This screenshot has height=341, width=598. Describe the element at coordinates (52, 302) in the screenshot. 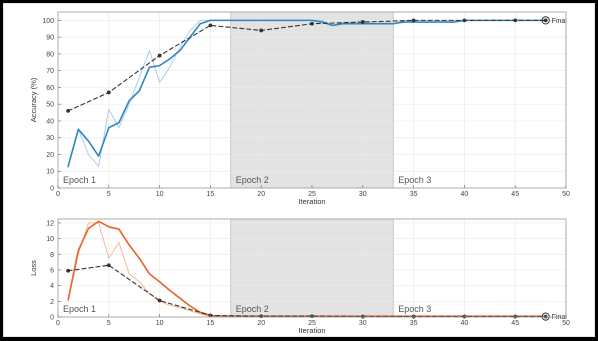

I see `loss-y-tick-label-1: 2` at that location.